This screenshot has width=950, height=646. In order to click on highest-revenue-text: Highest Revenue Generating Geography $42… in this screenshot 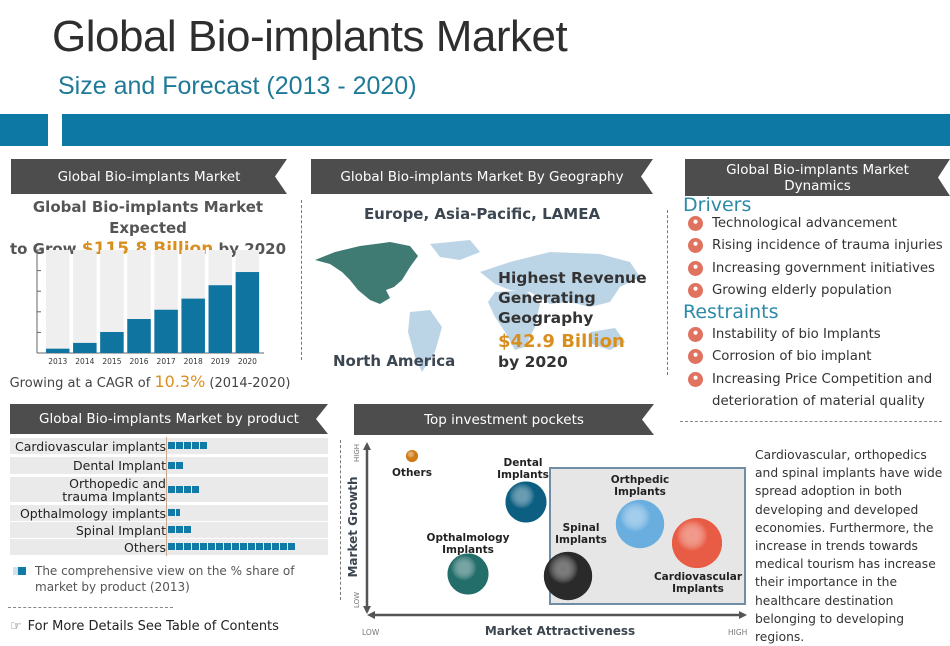, I will do `click(572, 320)`.